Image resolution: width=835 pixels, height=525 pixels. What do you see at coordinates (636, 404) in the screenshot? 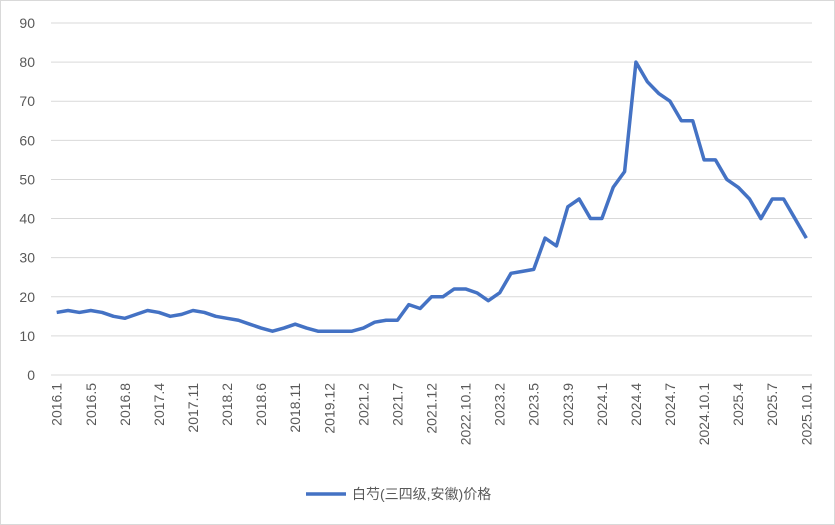
I see `x-tick-label: 2024.4` at bounding box center [636, 404].